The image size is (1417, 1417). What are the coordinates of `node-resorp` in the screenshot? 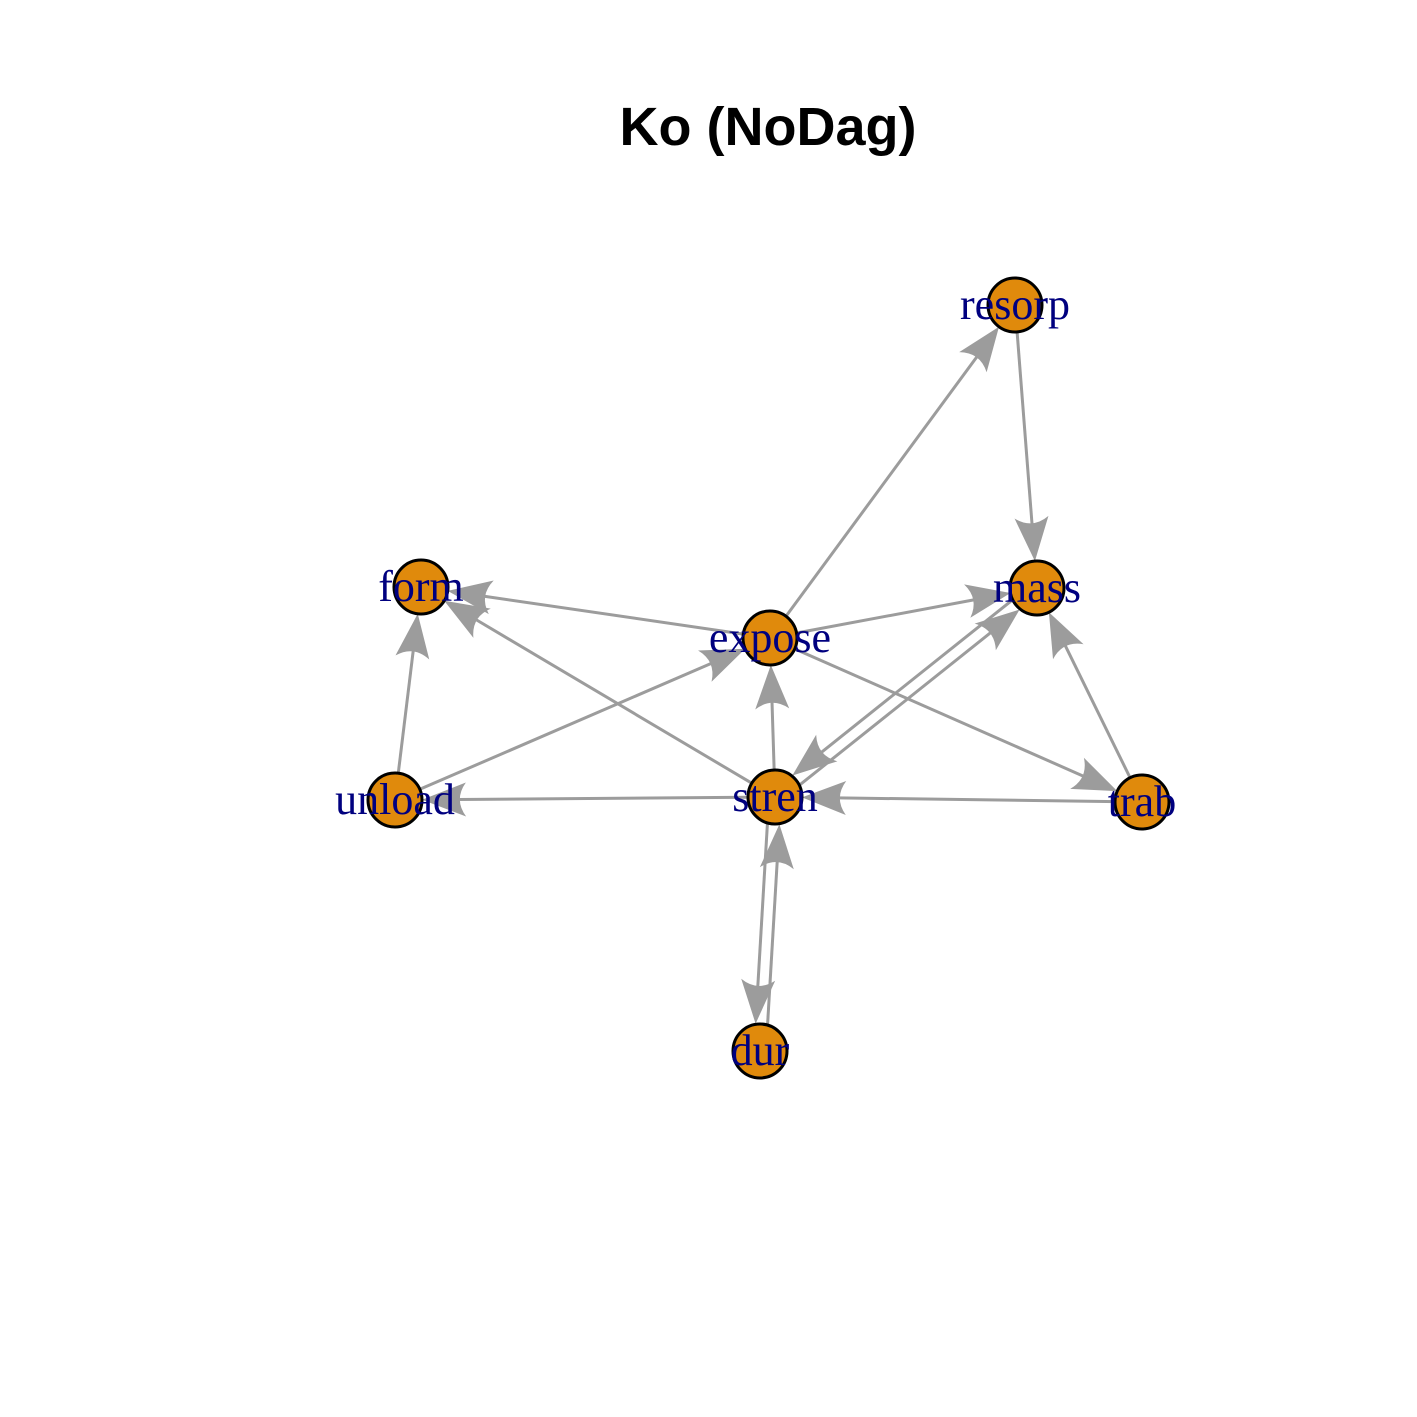 It's located at (1015, 305).